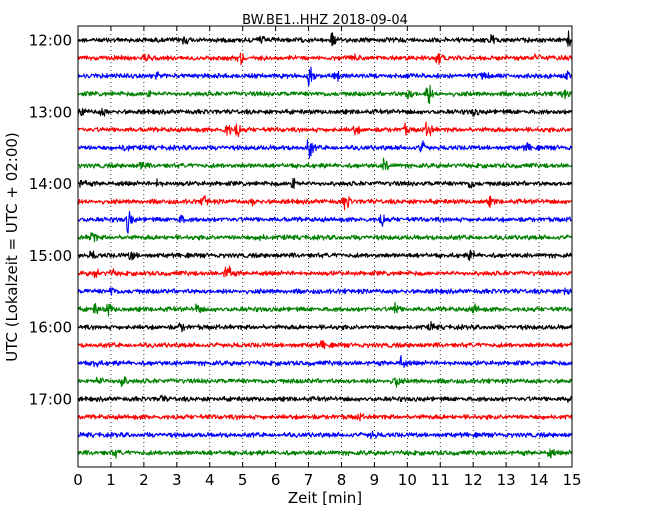 Image resolution: width=650 pixels, height=520 pixels. What do you see at coordinates (325, 498) in the screenshot?
I see `x-axis-label: Zeit [min]` at bounding box center [325, 498].